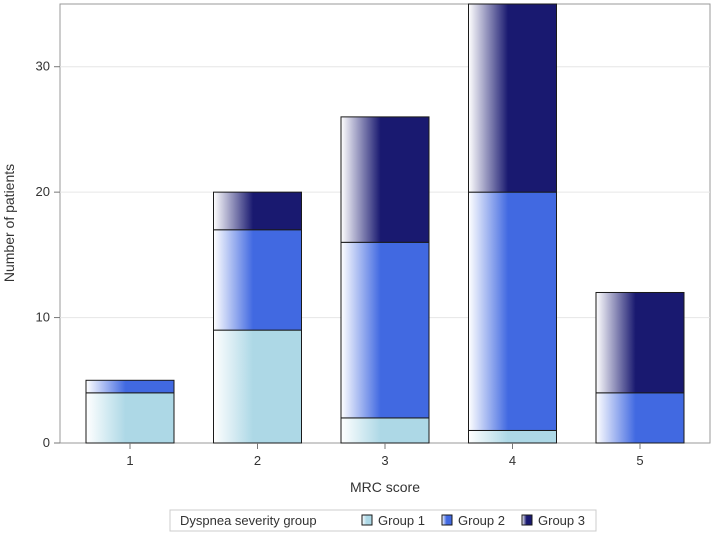 This screenshot has width=714, height=533. I want to click on y-tick-label: 0, so click(46, 442).